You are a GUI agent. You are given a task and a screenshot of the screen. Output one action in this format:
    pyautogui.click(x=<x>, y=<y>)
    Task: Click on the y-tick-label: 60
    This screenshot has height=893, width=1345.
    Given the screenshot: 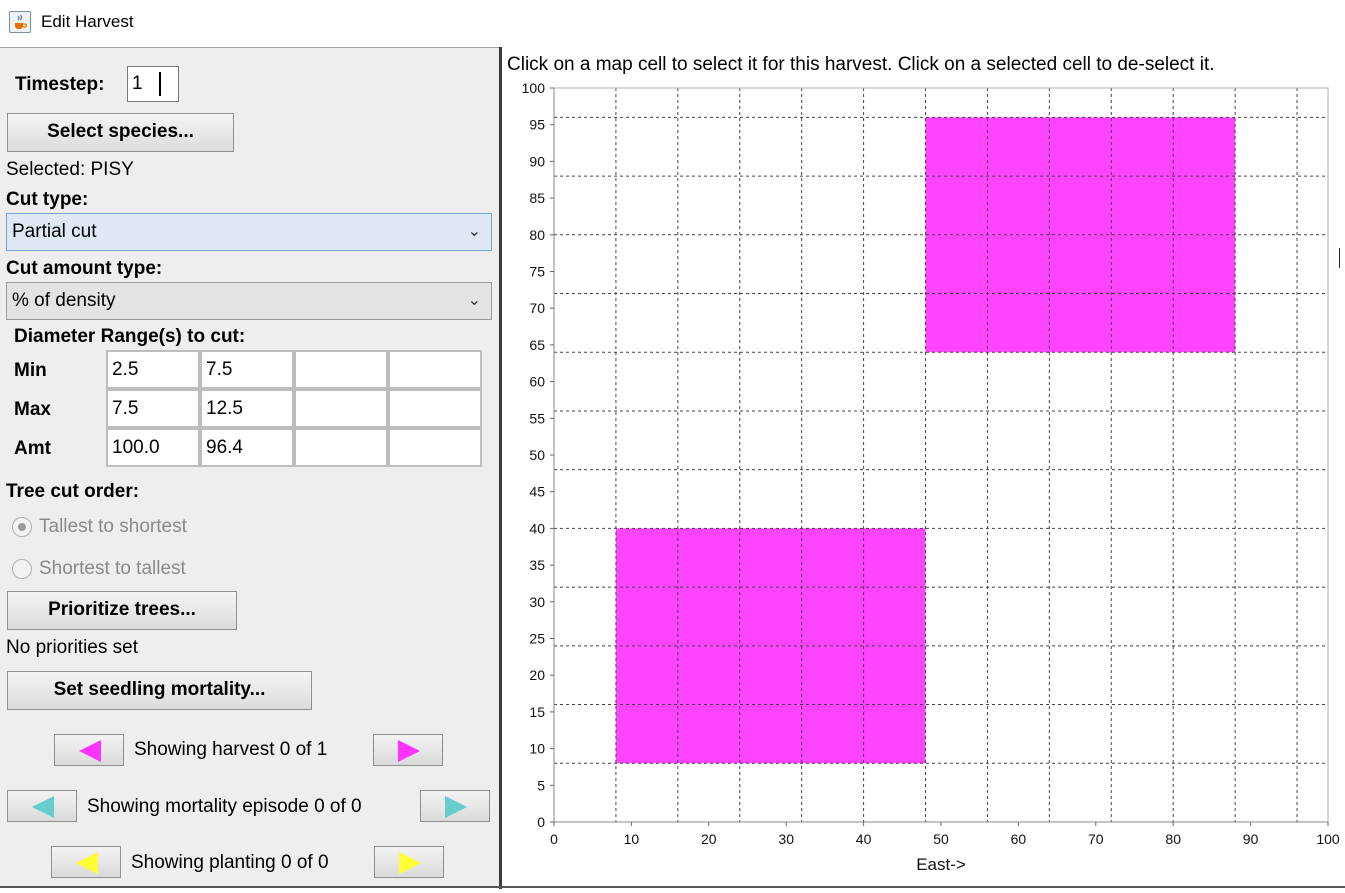 What is the action you would take?
    pyautogui.click(x=537, y=382)
    